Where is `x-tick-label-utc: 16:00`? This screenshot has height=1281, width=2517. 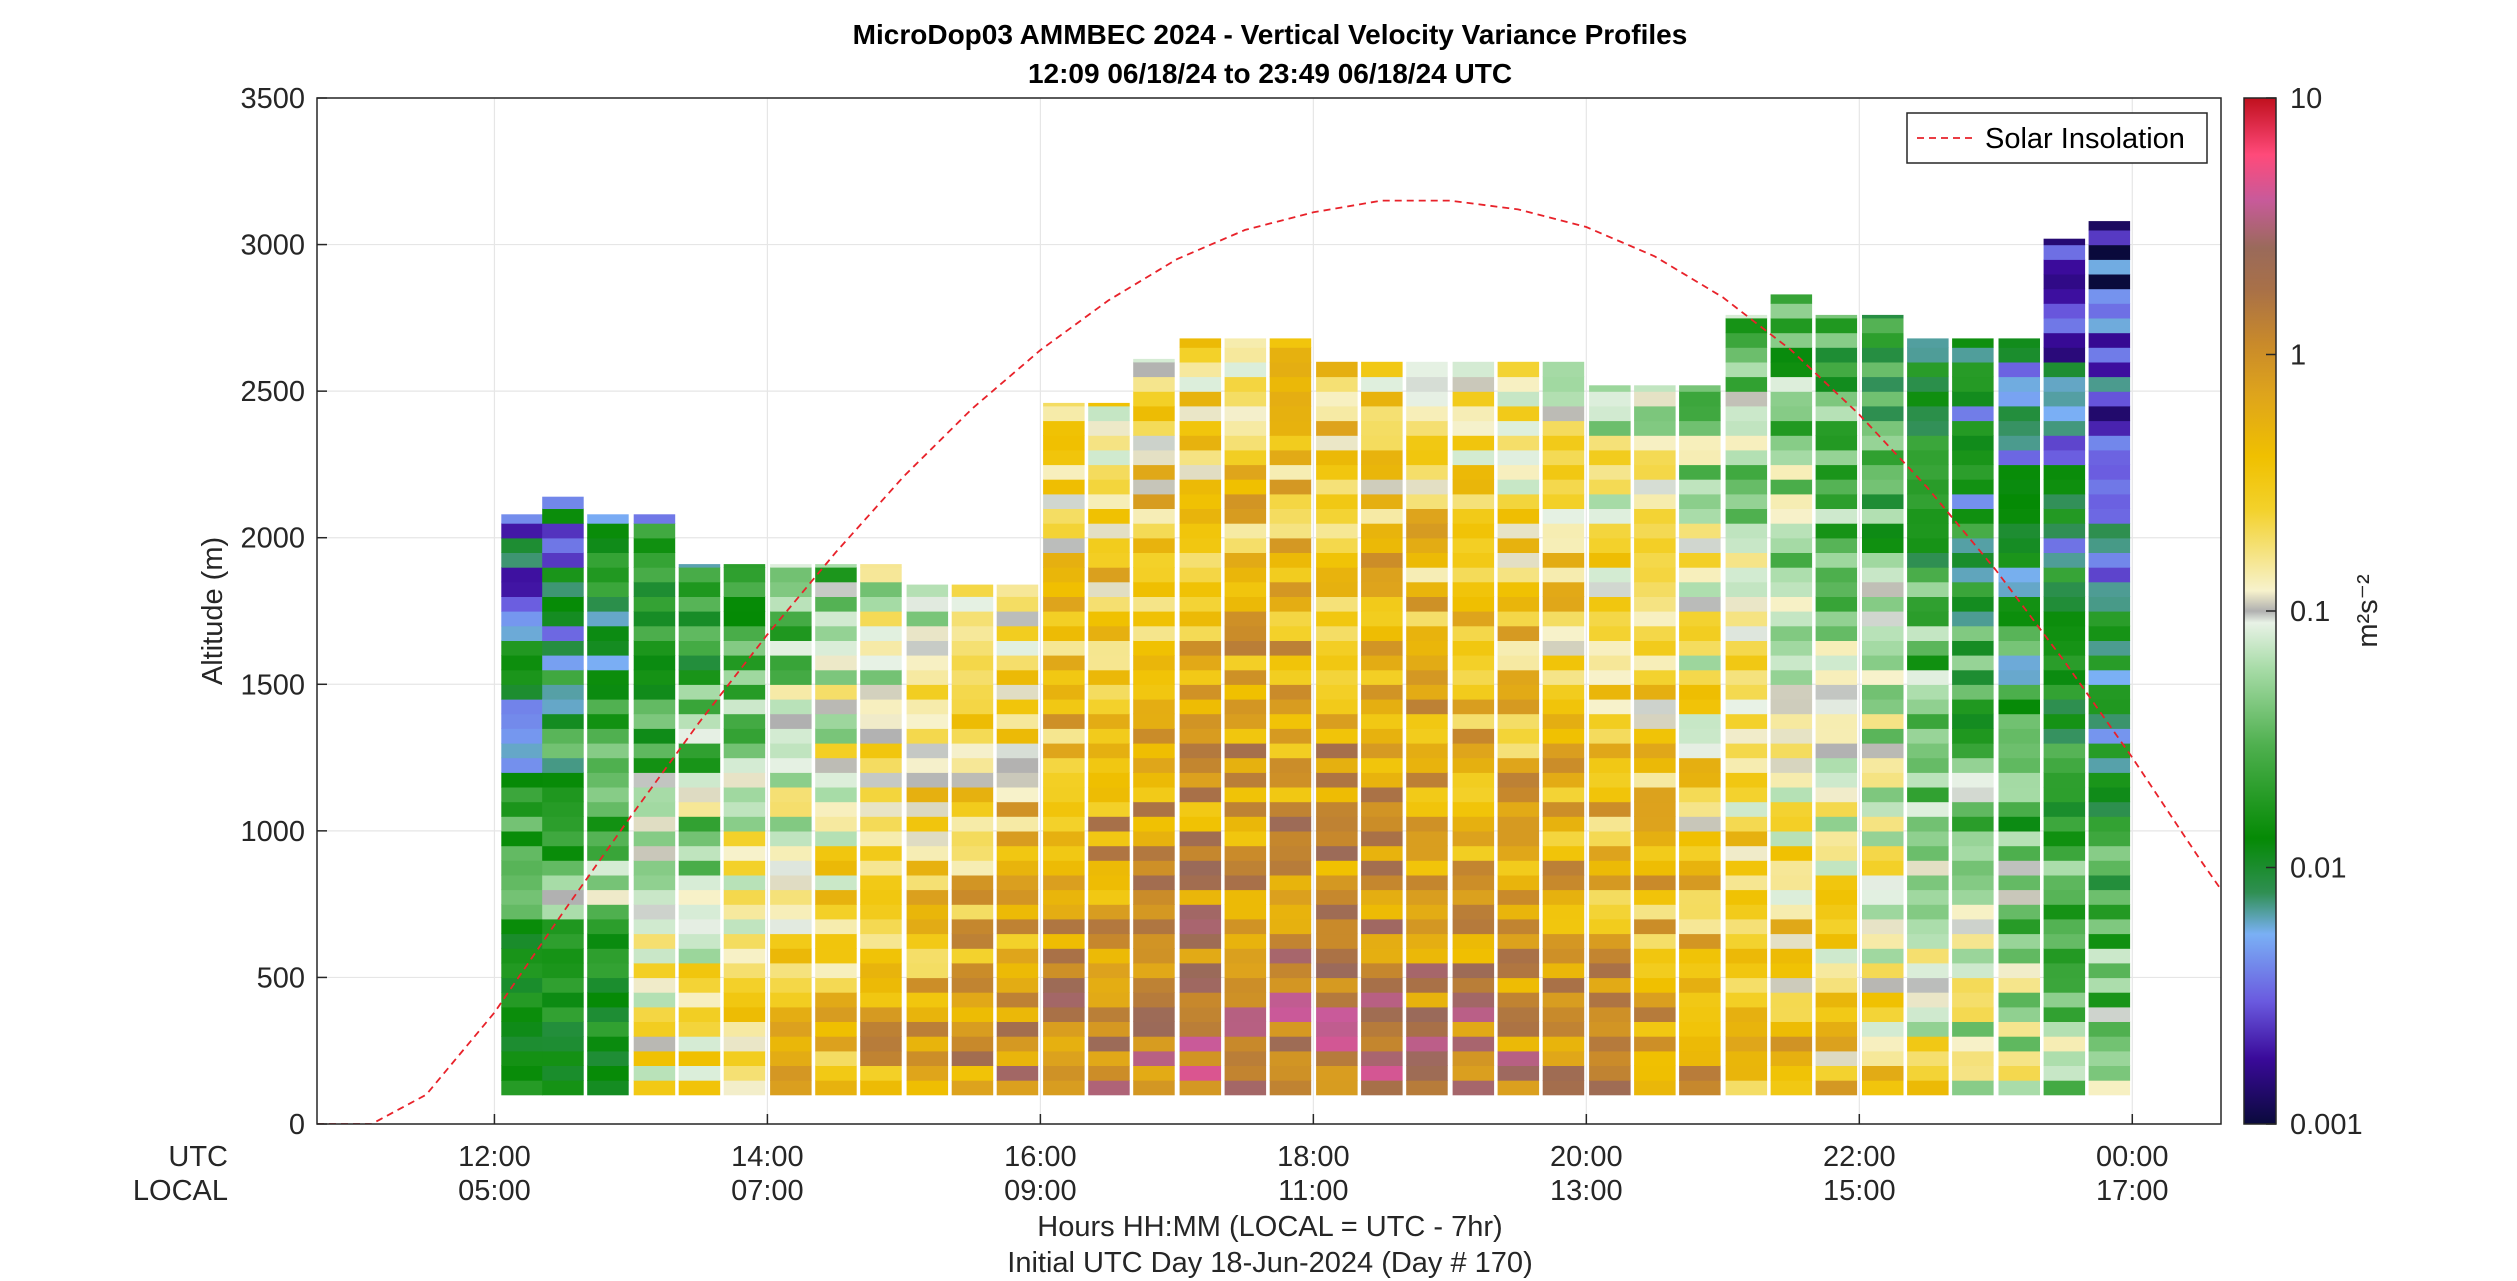
x-tick-label-utc: 16:00 is located at coordinates (1040, 1157).